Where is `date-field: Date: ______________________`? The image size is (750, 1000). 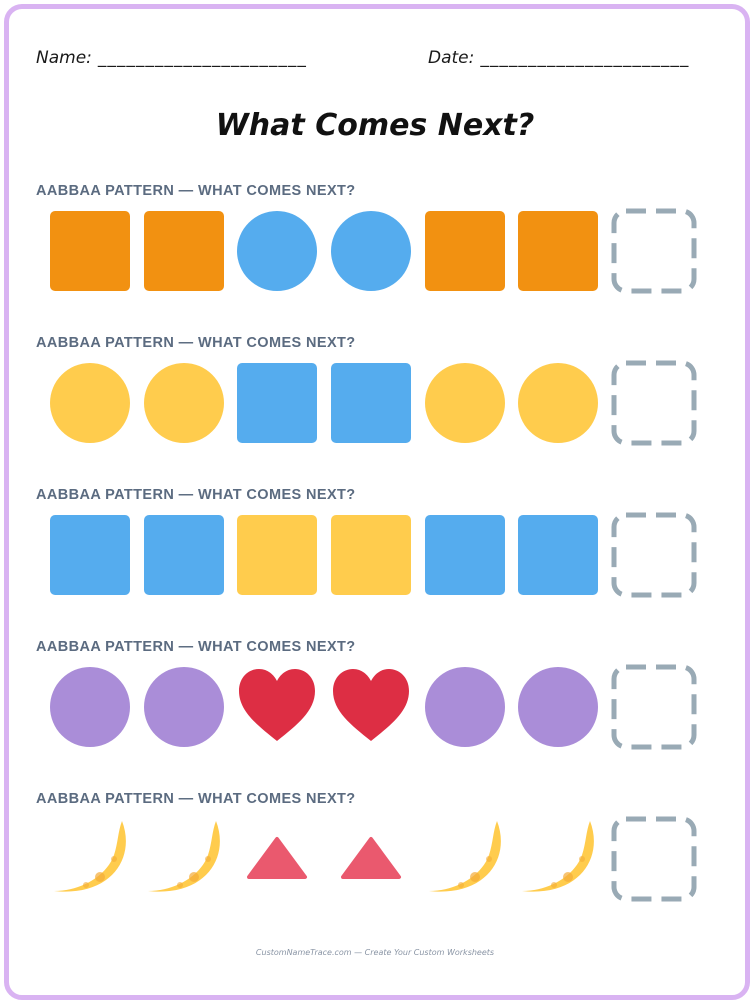
date-field: Date: ______________________ is located at coordinates (558, 58).